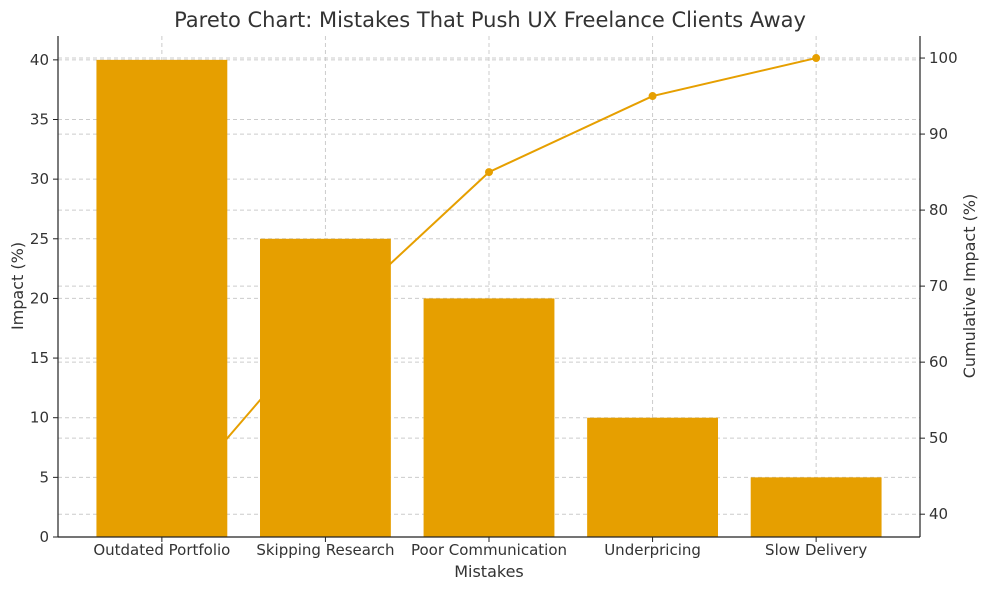  I want to click on y2-axis-label: Cumulative Impact (%), so click(969, 286).